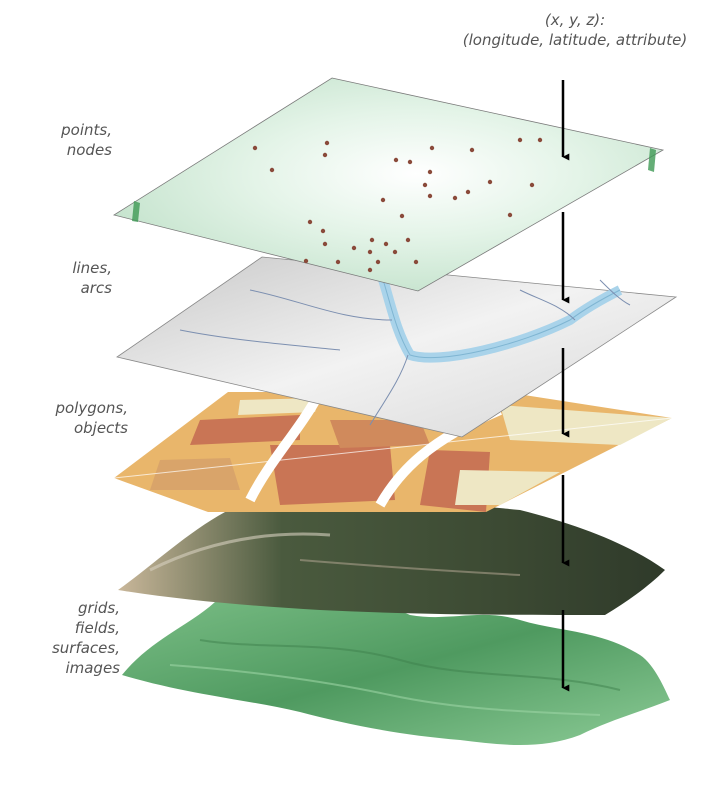  Describe the element at coordinates (85, 648) in the screenshot. I see `label-grids-line-3: surfaces,` at that location.